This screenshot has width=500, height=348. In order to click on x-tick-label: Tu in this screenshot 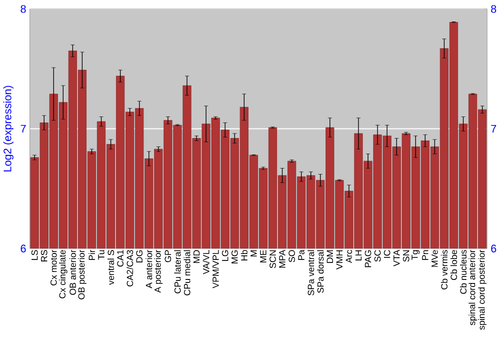, I will do `click(101, 255)`.